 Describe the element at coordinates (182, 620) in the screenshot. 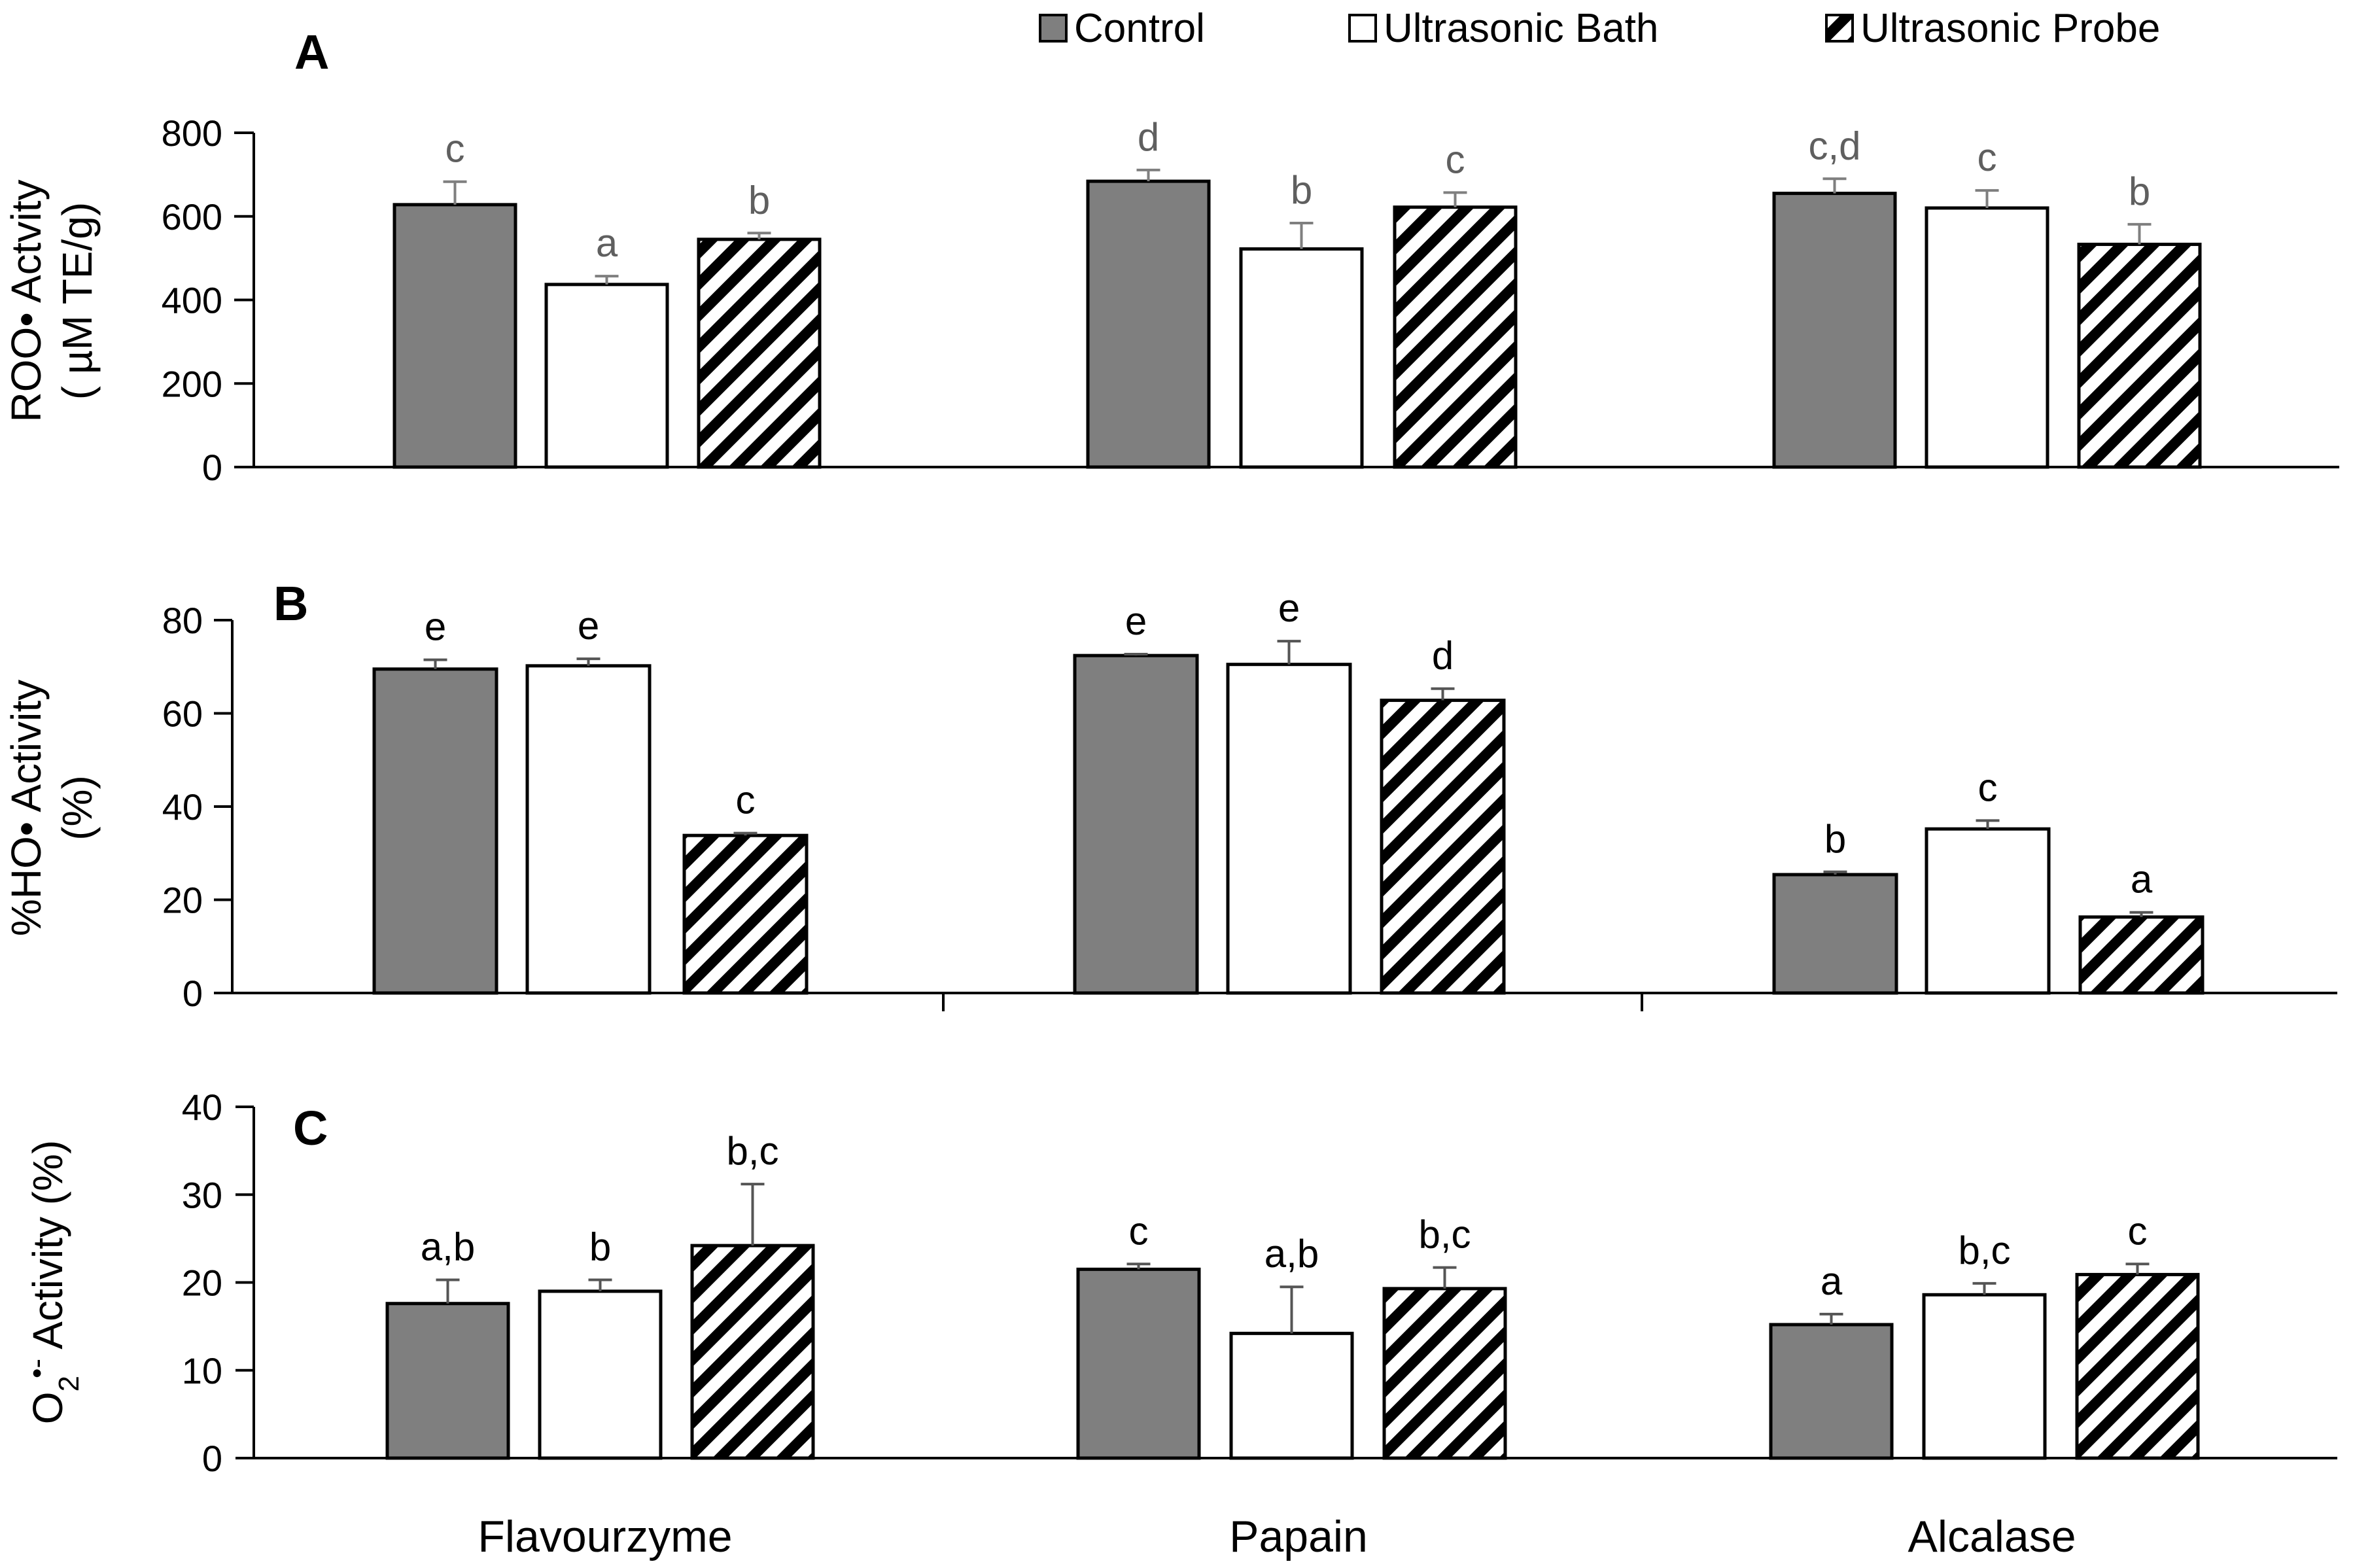

I see `y-tick-label: 80` at that location.